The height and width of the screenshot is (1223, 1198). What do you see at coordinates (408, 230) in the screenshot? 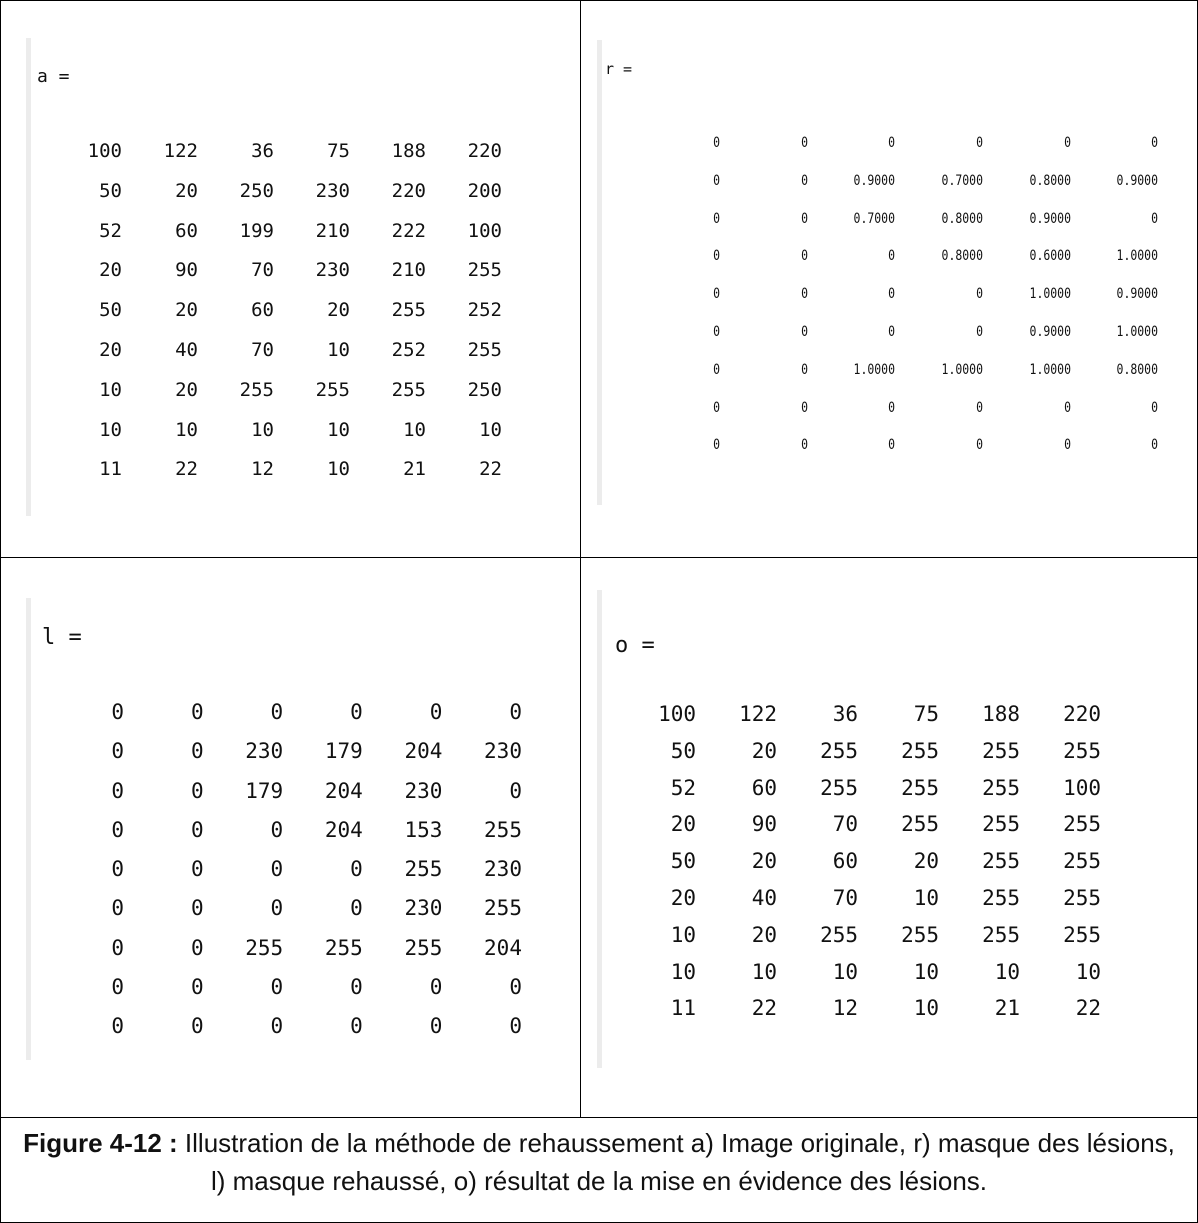
I see `matrix-a-cell-value: 222` at bounding box center [408, 230].